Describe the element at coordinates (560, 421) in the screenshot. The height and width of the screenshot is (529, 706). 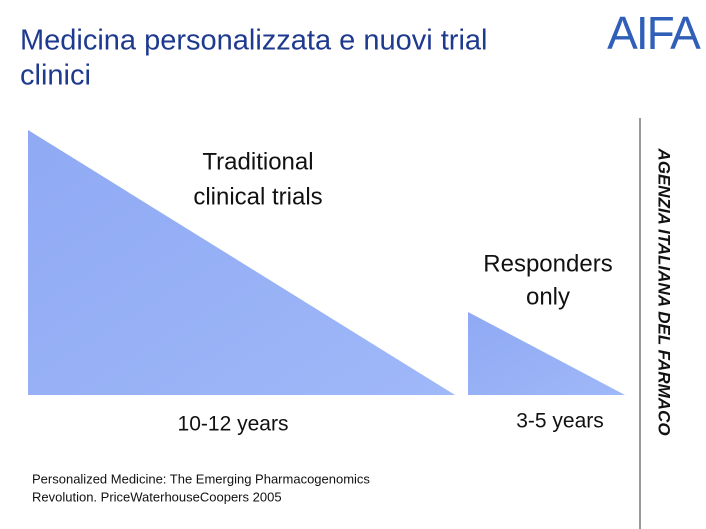
I see `duration-label: 3-5 years` at that location.